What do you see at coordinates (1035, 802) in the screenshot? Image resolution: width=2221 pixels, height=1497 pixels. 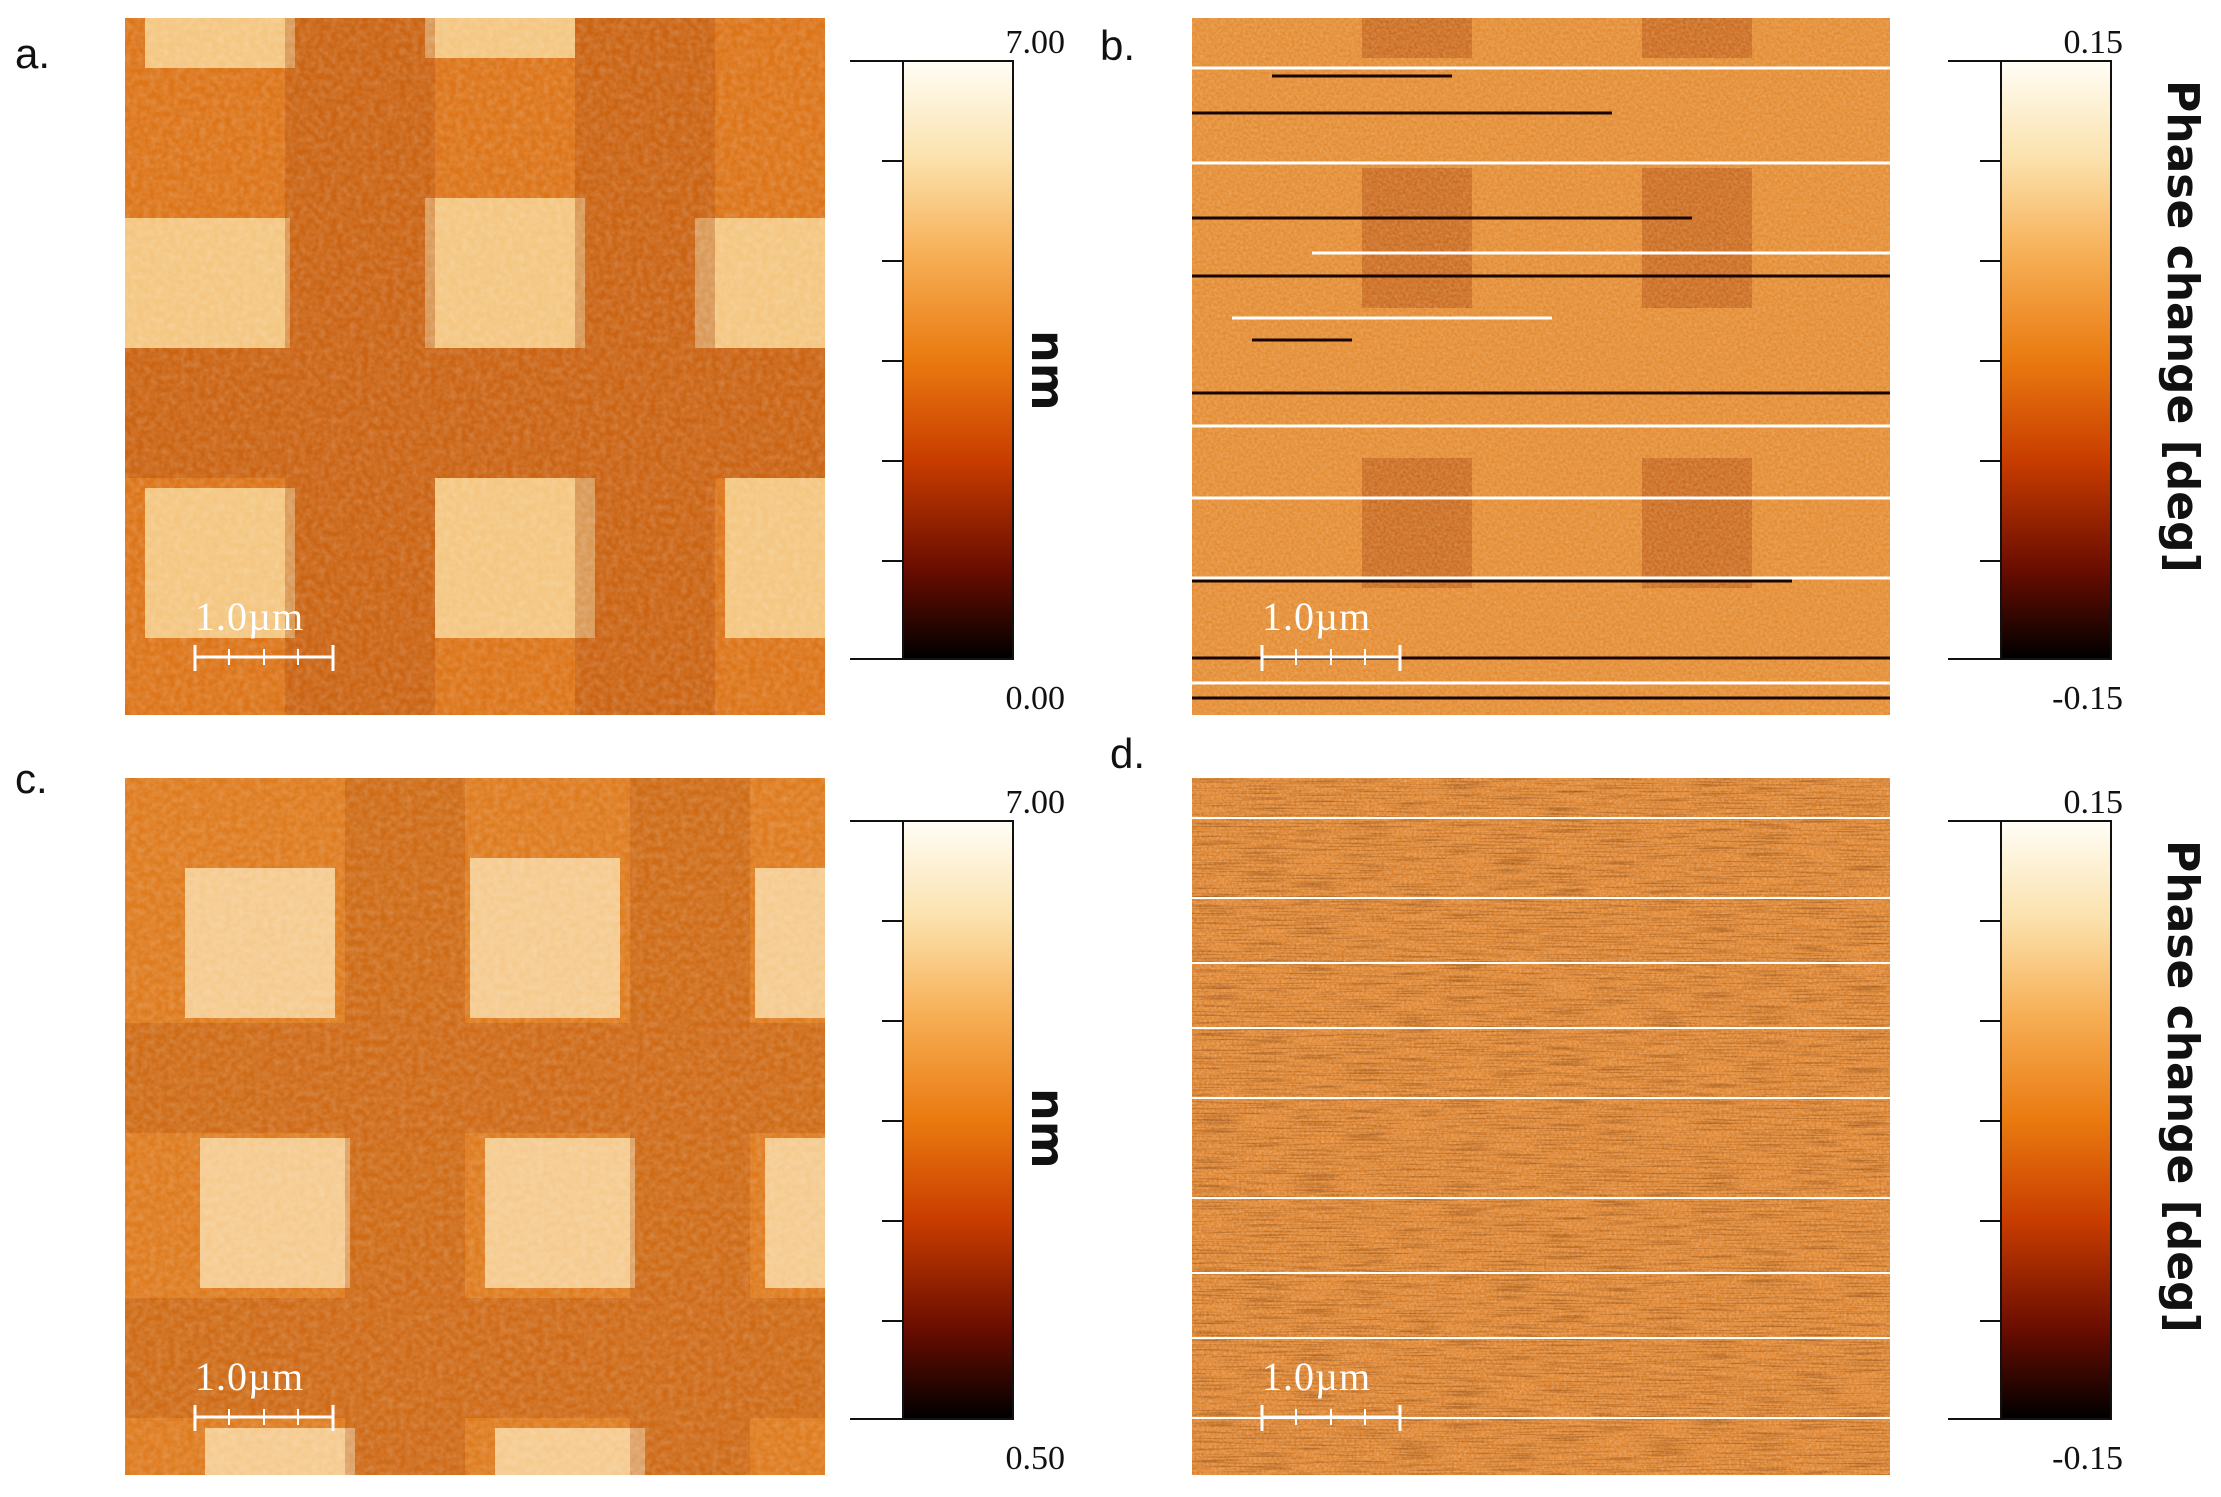 I see `colorbar-max-label-c: 7.00` at bounding box center [1035, 802].